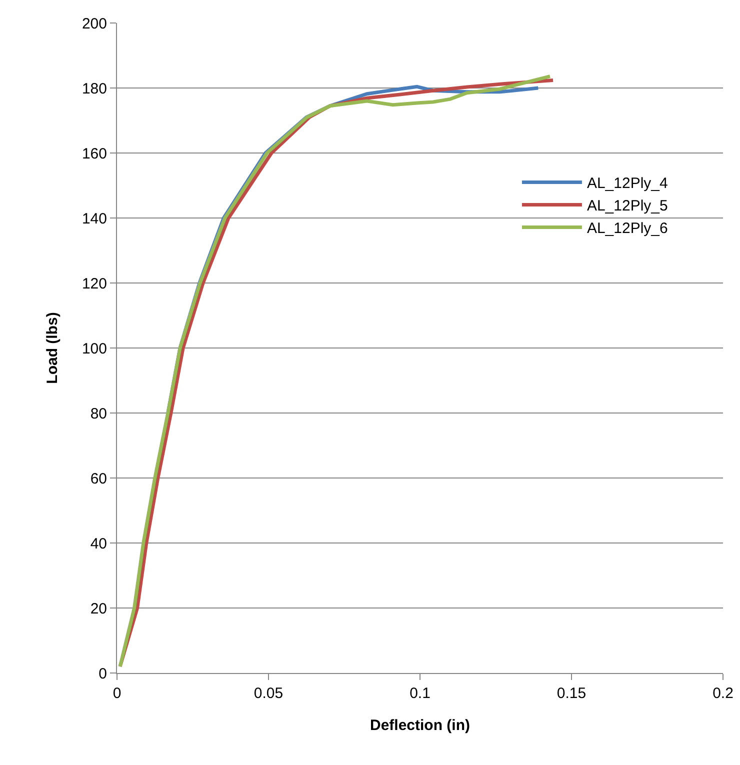  I want to click on x-axis-title: Deflection (in), so click(420, 725).